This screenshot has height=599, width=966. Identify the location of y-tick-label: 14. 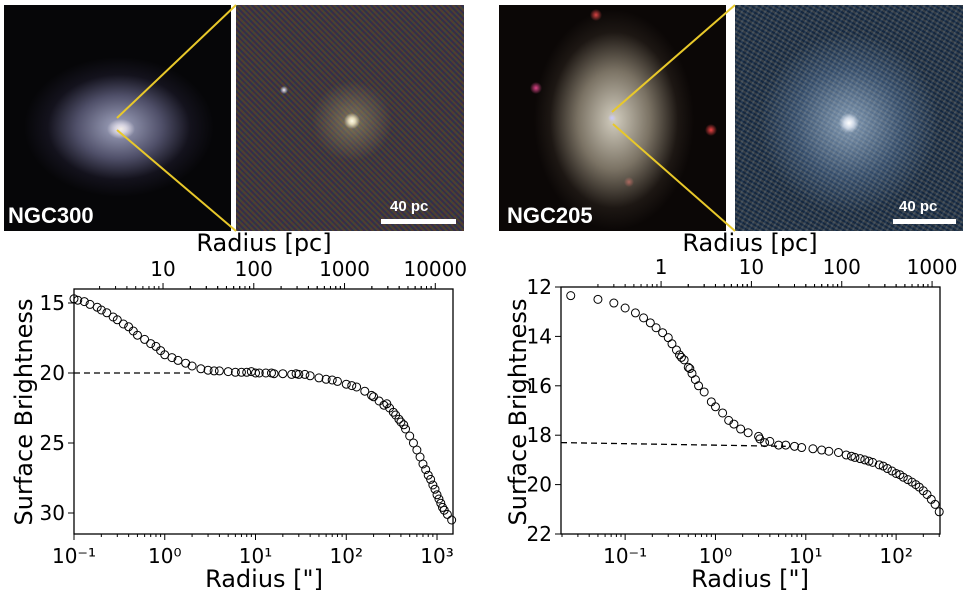
(539, 336).